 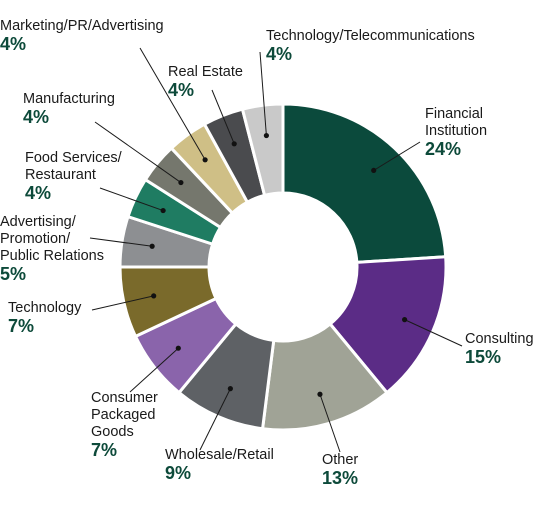 What do you see at coordinates (124, 415) in the screenshot?
I see `category-label-consumer-packaged-goods: Consumer Packaged Goods` at bounding box center [124, 415].